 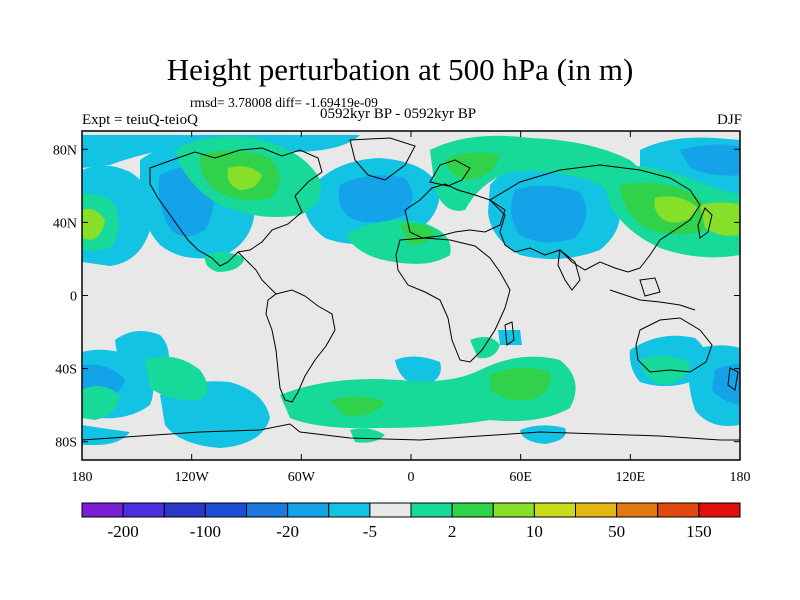 I want to click on map-title: Height perturbation at 500 hPa (in m), so click(x=400, y=69).